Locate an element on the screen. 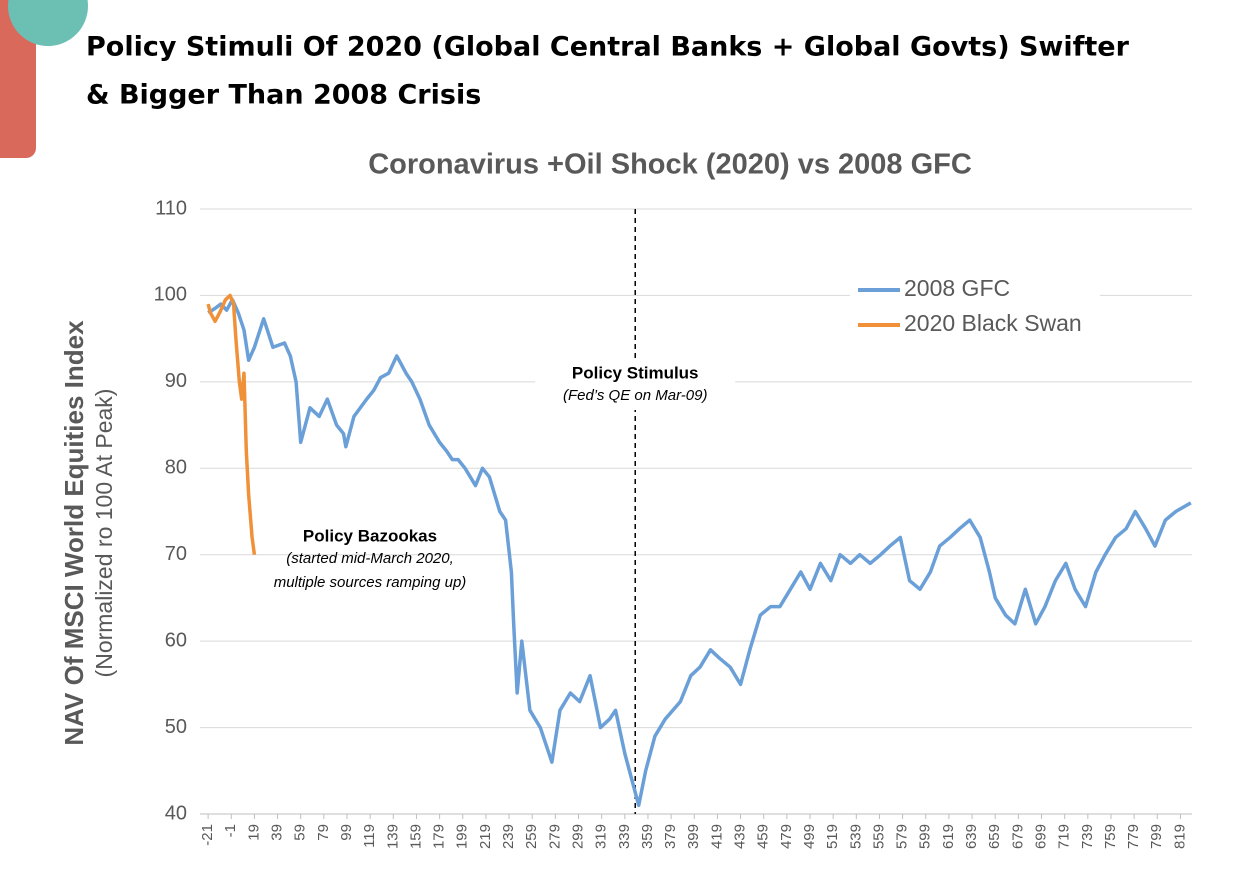  y-tick-label: 40 is located at coordinates (176, 813).